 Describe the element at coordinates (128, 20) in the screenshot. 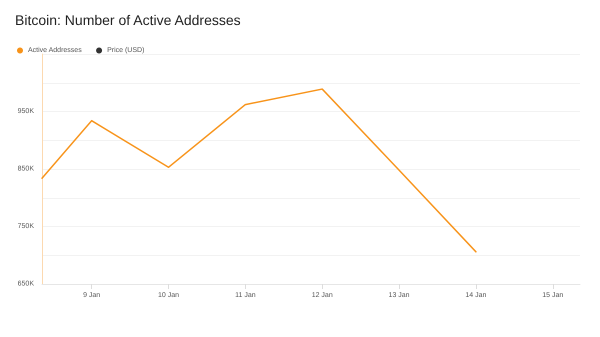

I see `chart-title: Bitcoin: Number of Active Addresses` at that location.